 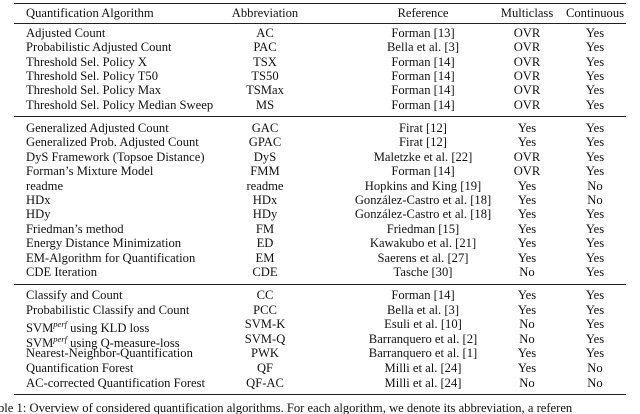 What do you see at coordinates (423, 243) in the screenshot?
I see `cell: Kawakubo et al. [21]` at bounding box center [423, 243].